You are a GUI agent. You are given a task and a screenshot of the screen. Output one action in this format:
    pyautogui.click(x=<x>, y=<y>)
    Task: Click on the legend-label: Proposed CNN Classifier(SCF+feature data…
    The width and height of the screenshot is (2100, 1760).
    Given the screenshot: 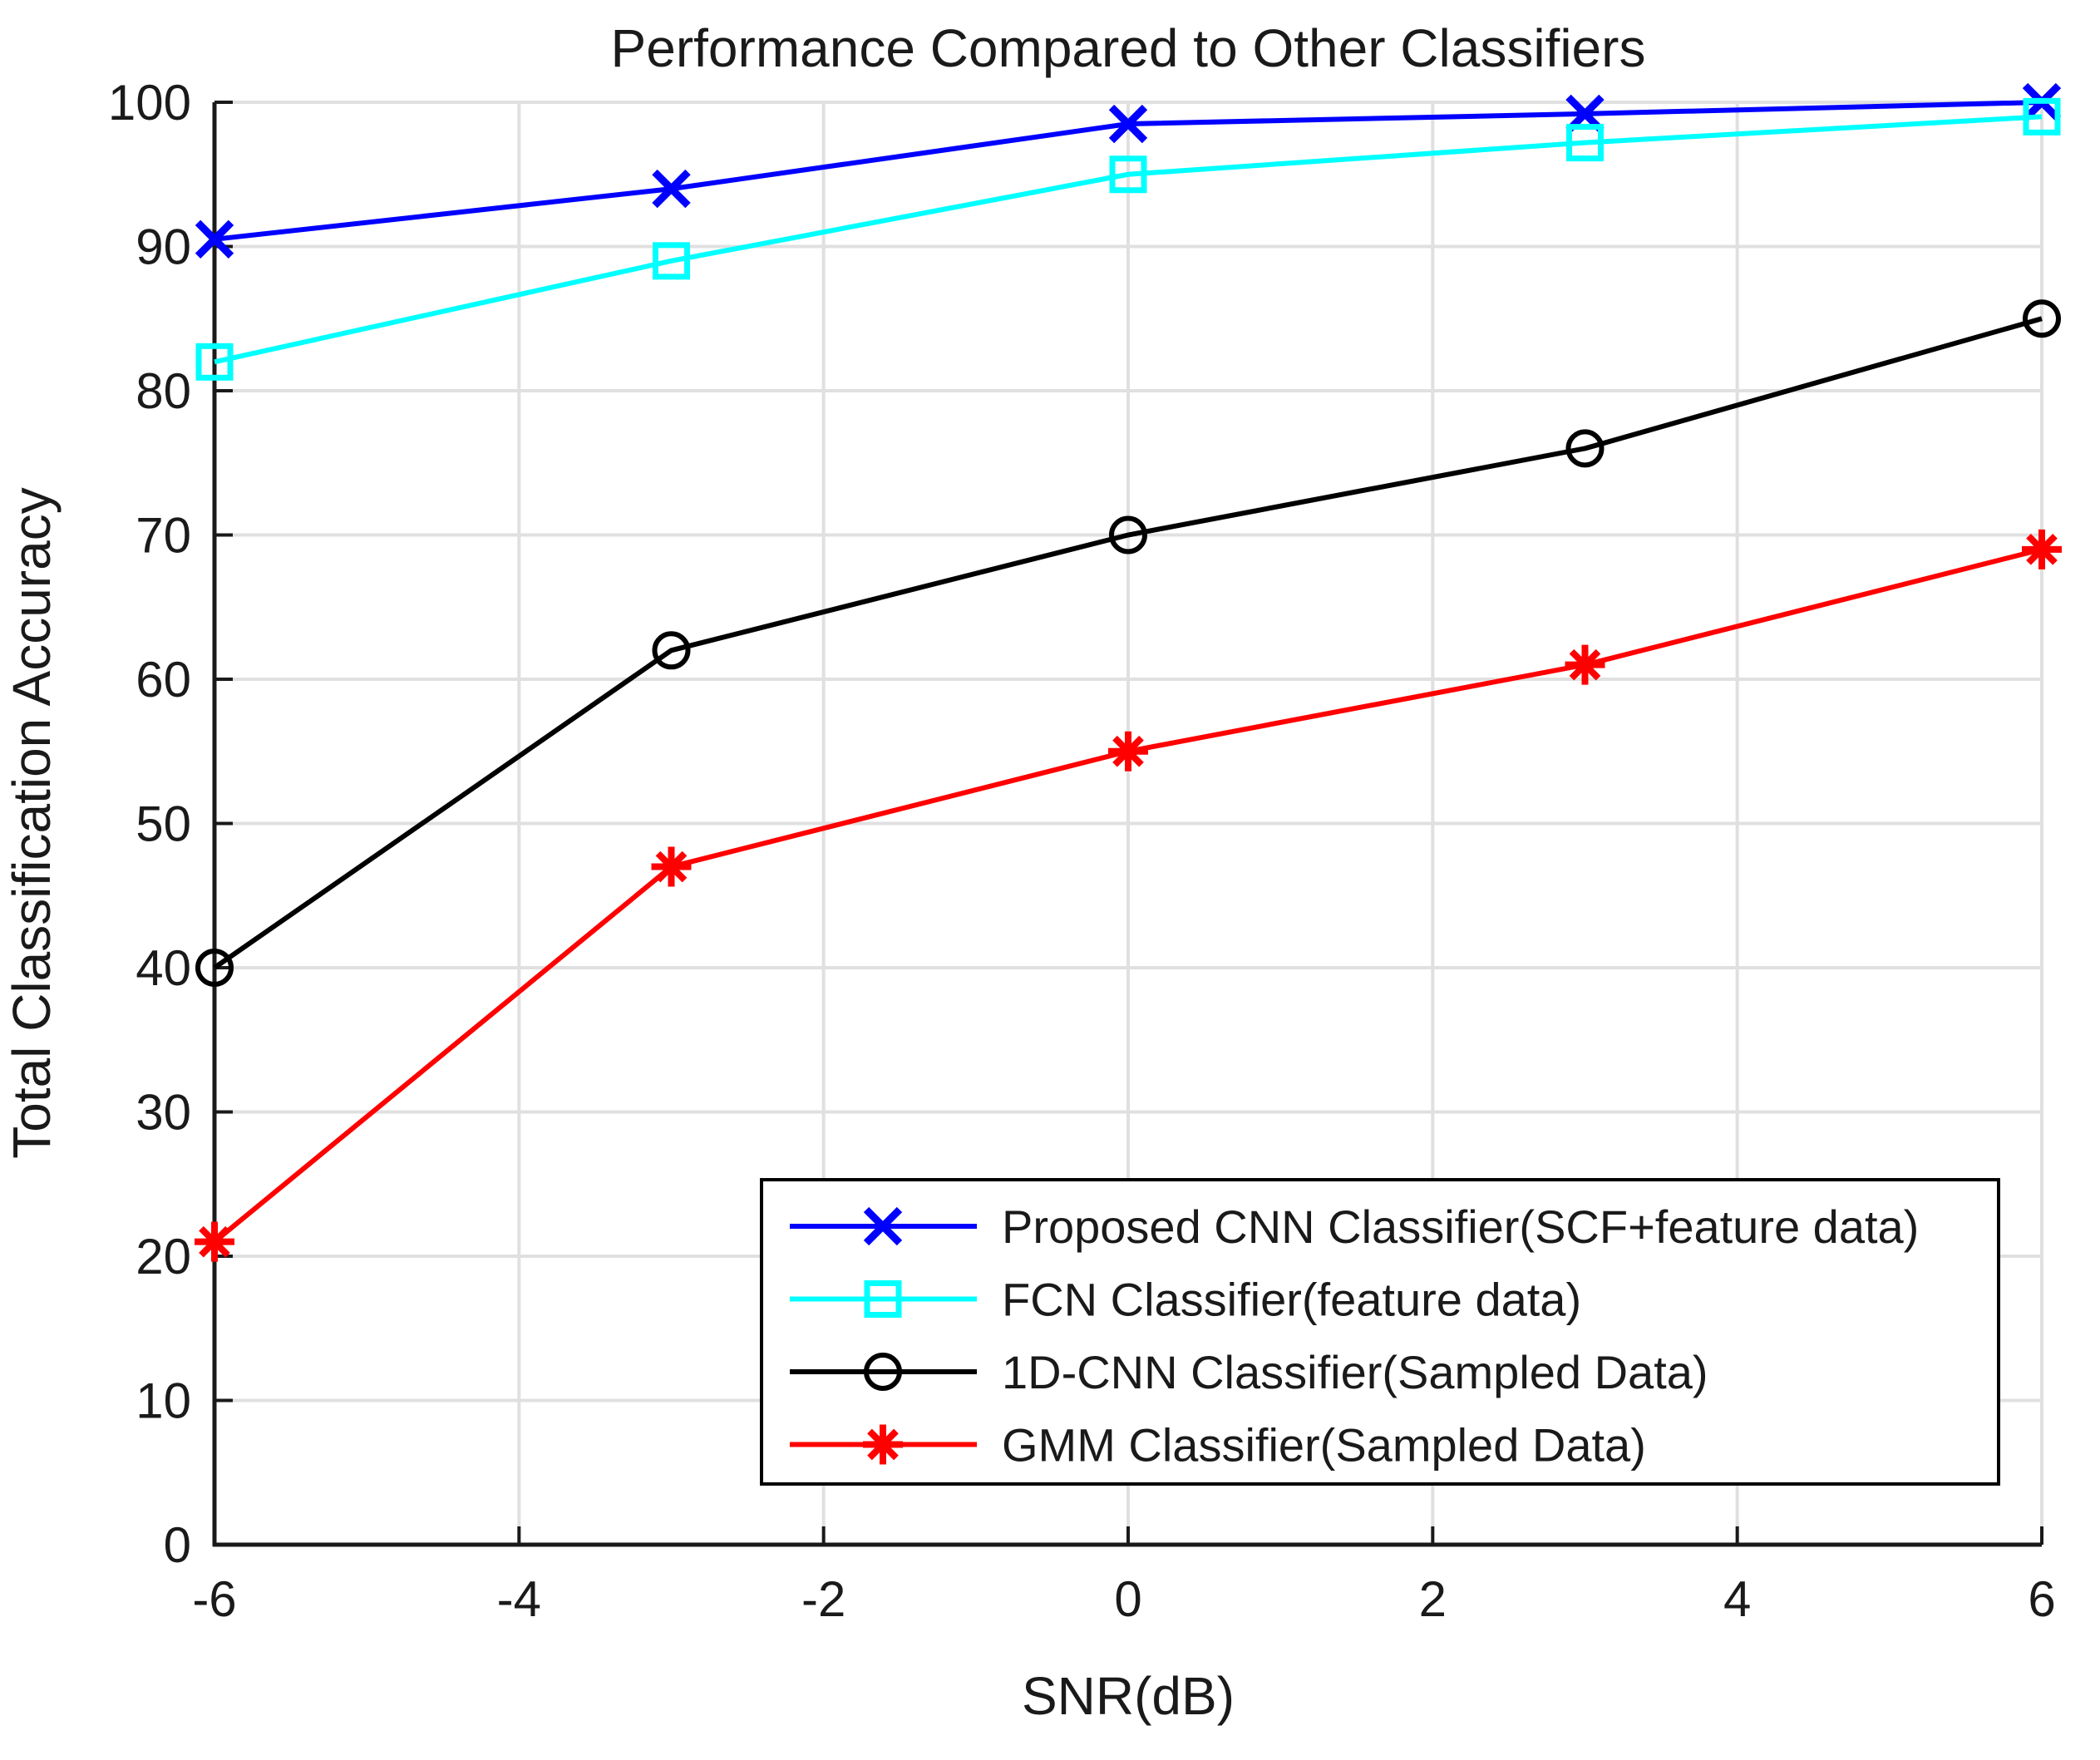 What is the action you would take?
    pyautogui.click(x=1460, y=1226)
    